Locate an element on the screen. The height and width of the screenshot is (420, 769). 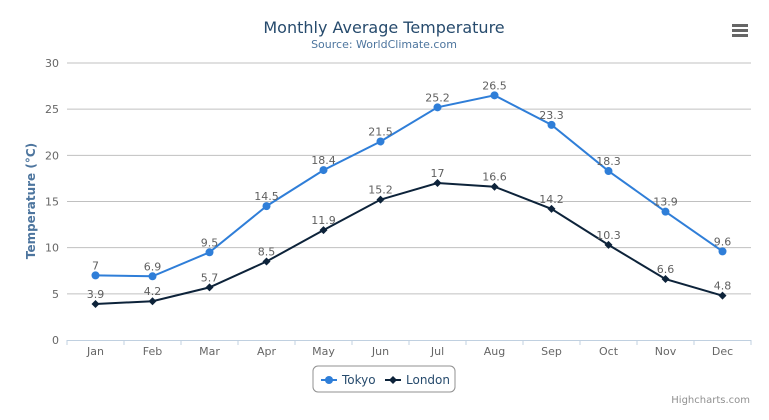
x-tick-label: Mar is located at coordinates (209, 351).